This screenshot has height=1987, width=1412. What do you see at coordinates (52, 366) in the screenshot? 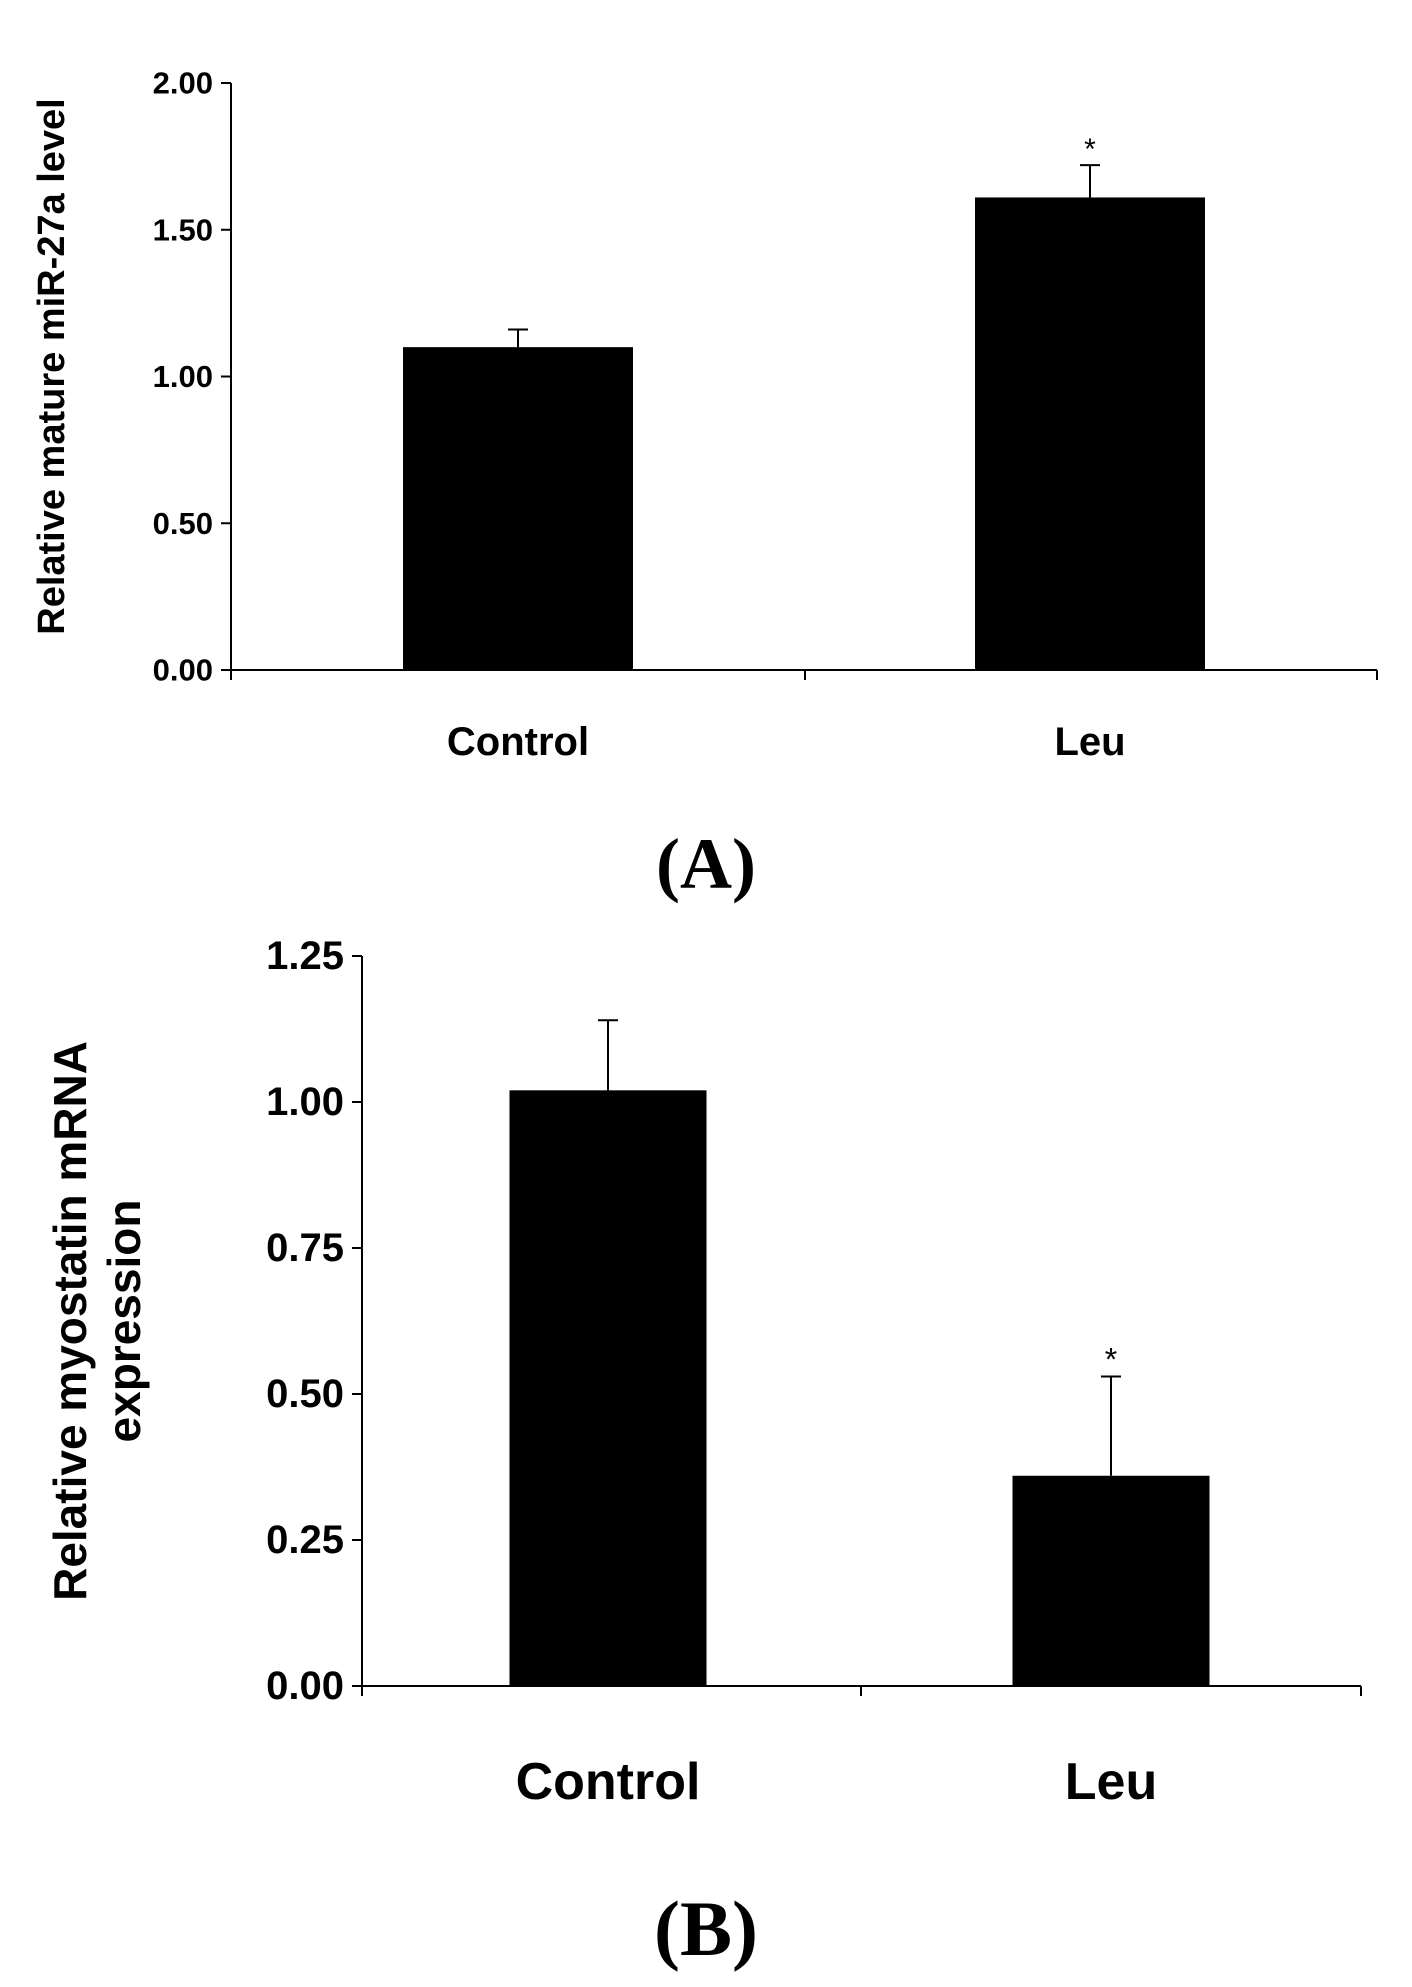
I see `y-axis-title: Relative mature miR-27a level` at bounding box center [52, 366].